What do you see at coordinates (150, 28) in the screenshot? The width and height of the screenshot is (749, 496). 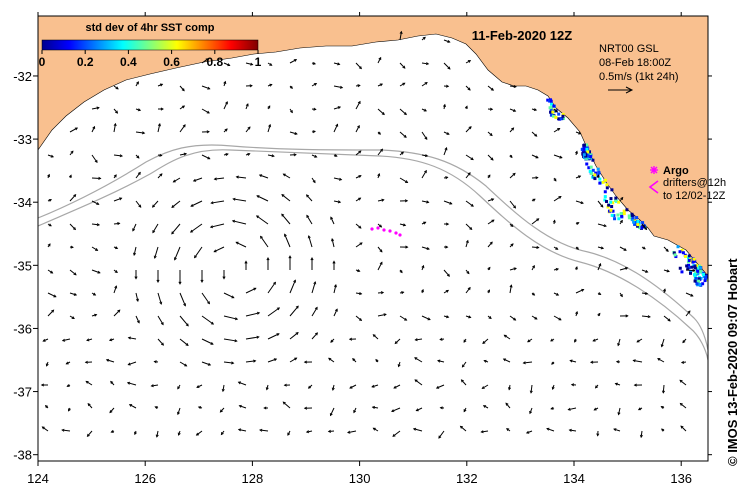 I see `colorbar-title: std dev of 4hr SST comp` at bounding box center [150, 28].